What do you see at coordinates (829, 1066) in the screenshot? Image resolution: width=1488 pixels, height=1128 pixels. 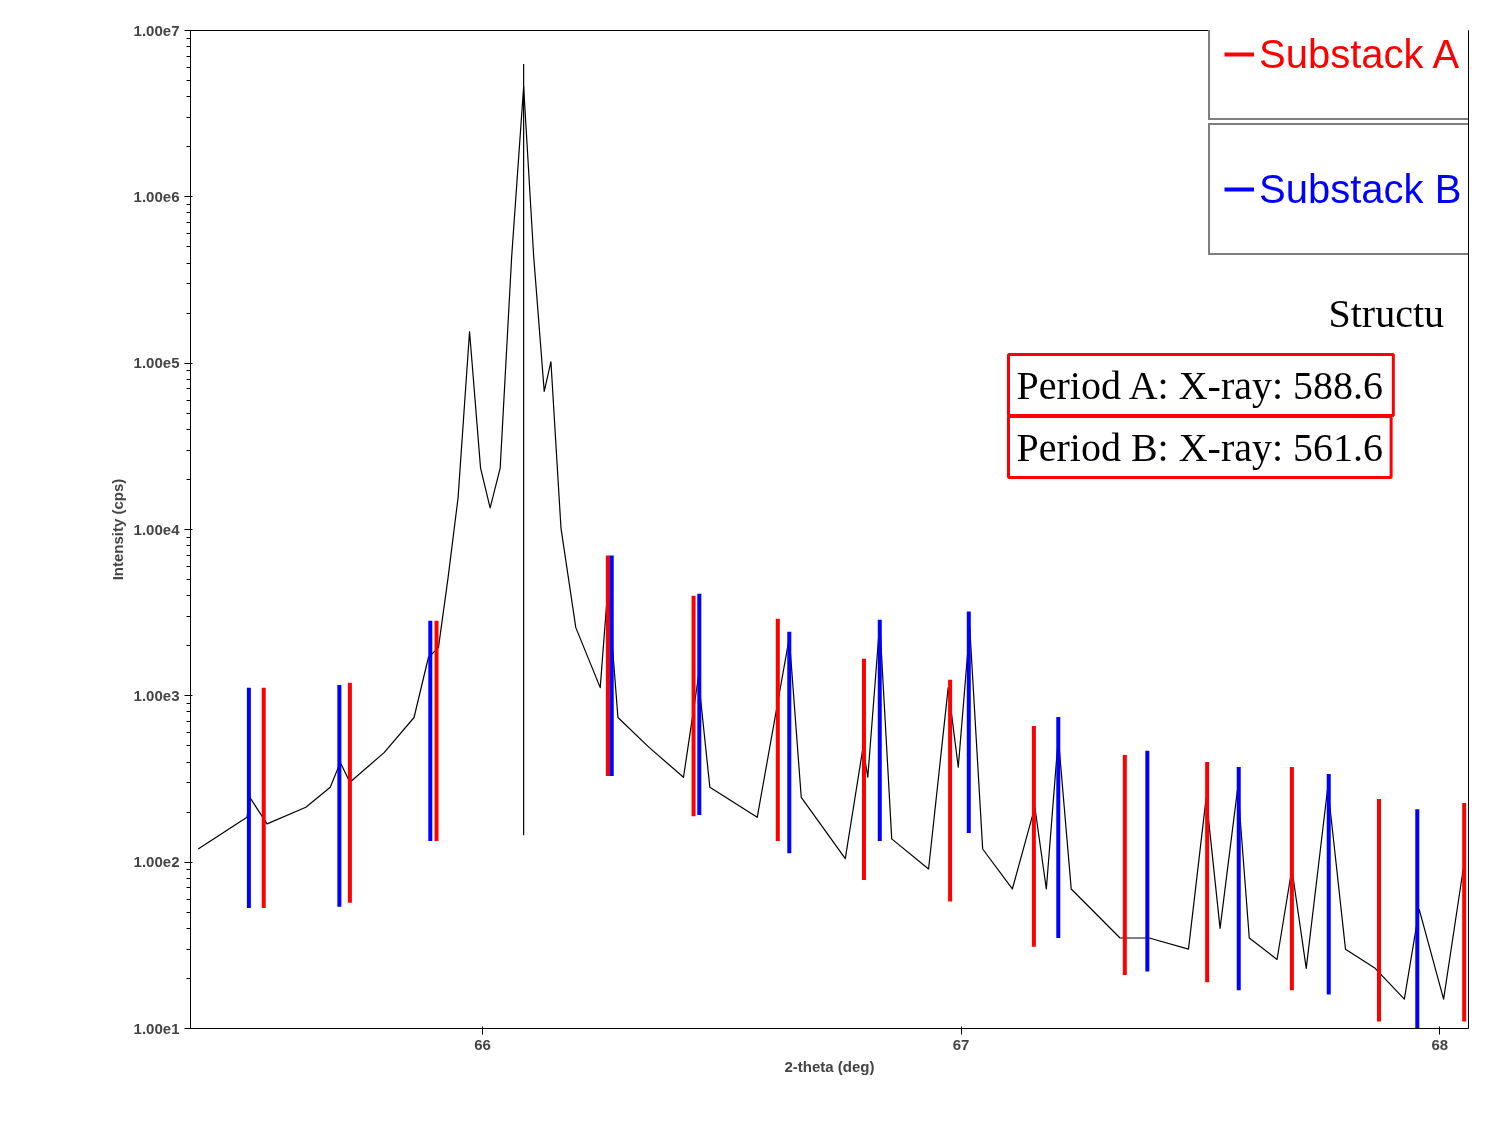 I see `x-axis-title: 2-theta (deg)` at bounding box center [829, 1066].